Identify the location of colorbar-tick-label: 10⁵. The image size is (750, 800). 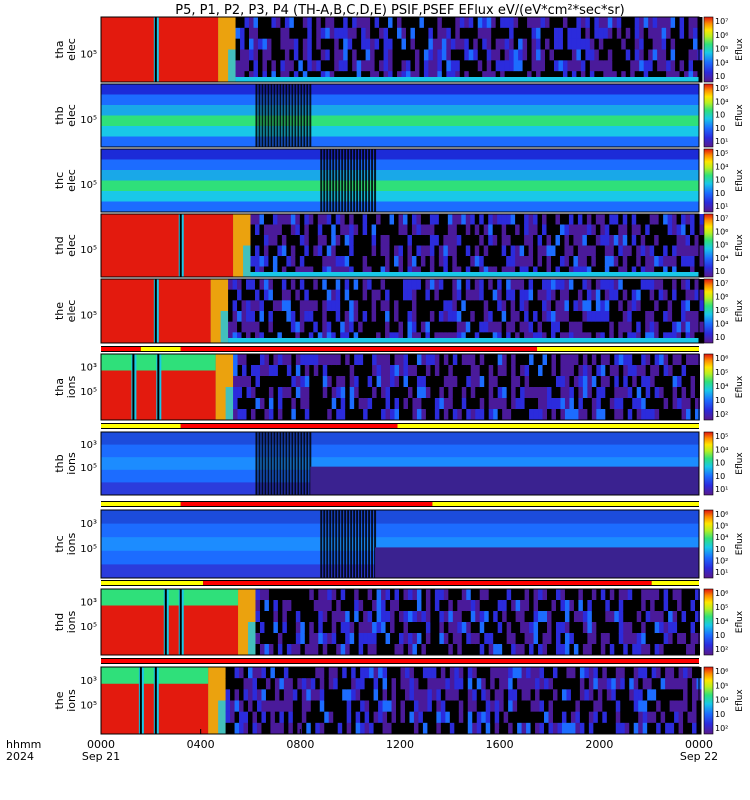
(721, 245).